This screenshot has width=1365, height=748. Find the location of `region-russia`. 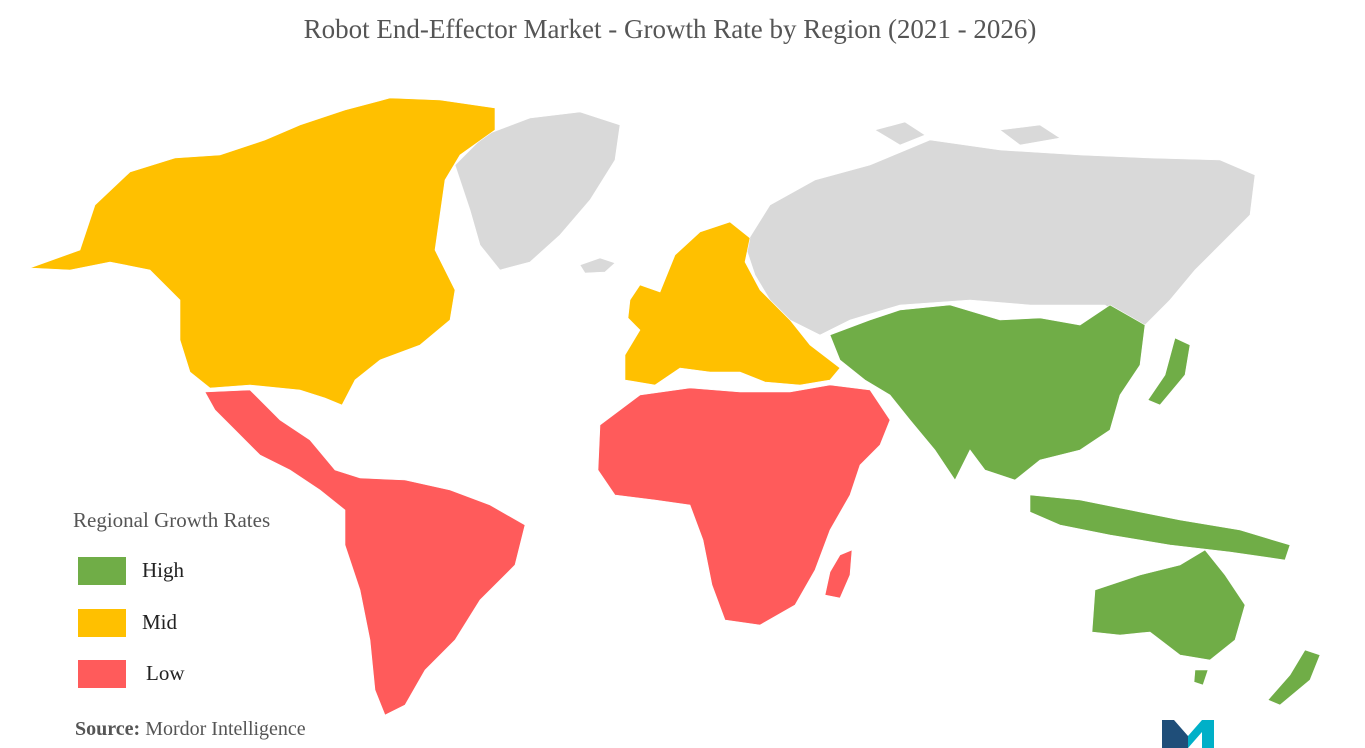

region-russia is located at coordinates (1000, 237).